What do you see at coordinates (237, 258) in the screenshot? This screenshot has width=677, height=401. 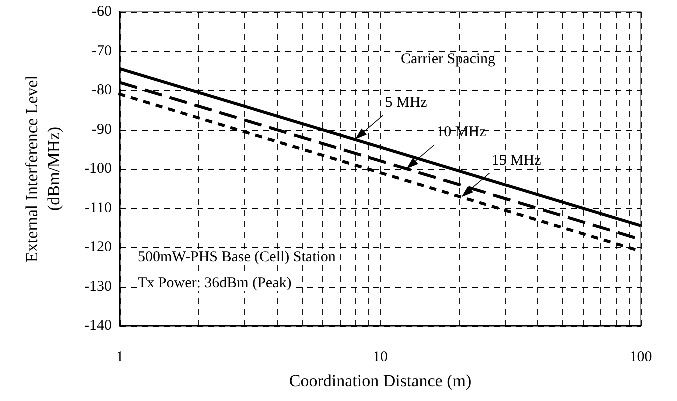 I see `annotation: 500mW-PHS Base (Cell) Station` at bounding box center [237, 258].